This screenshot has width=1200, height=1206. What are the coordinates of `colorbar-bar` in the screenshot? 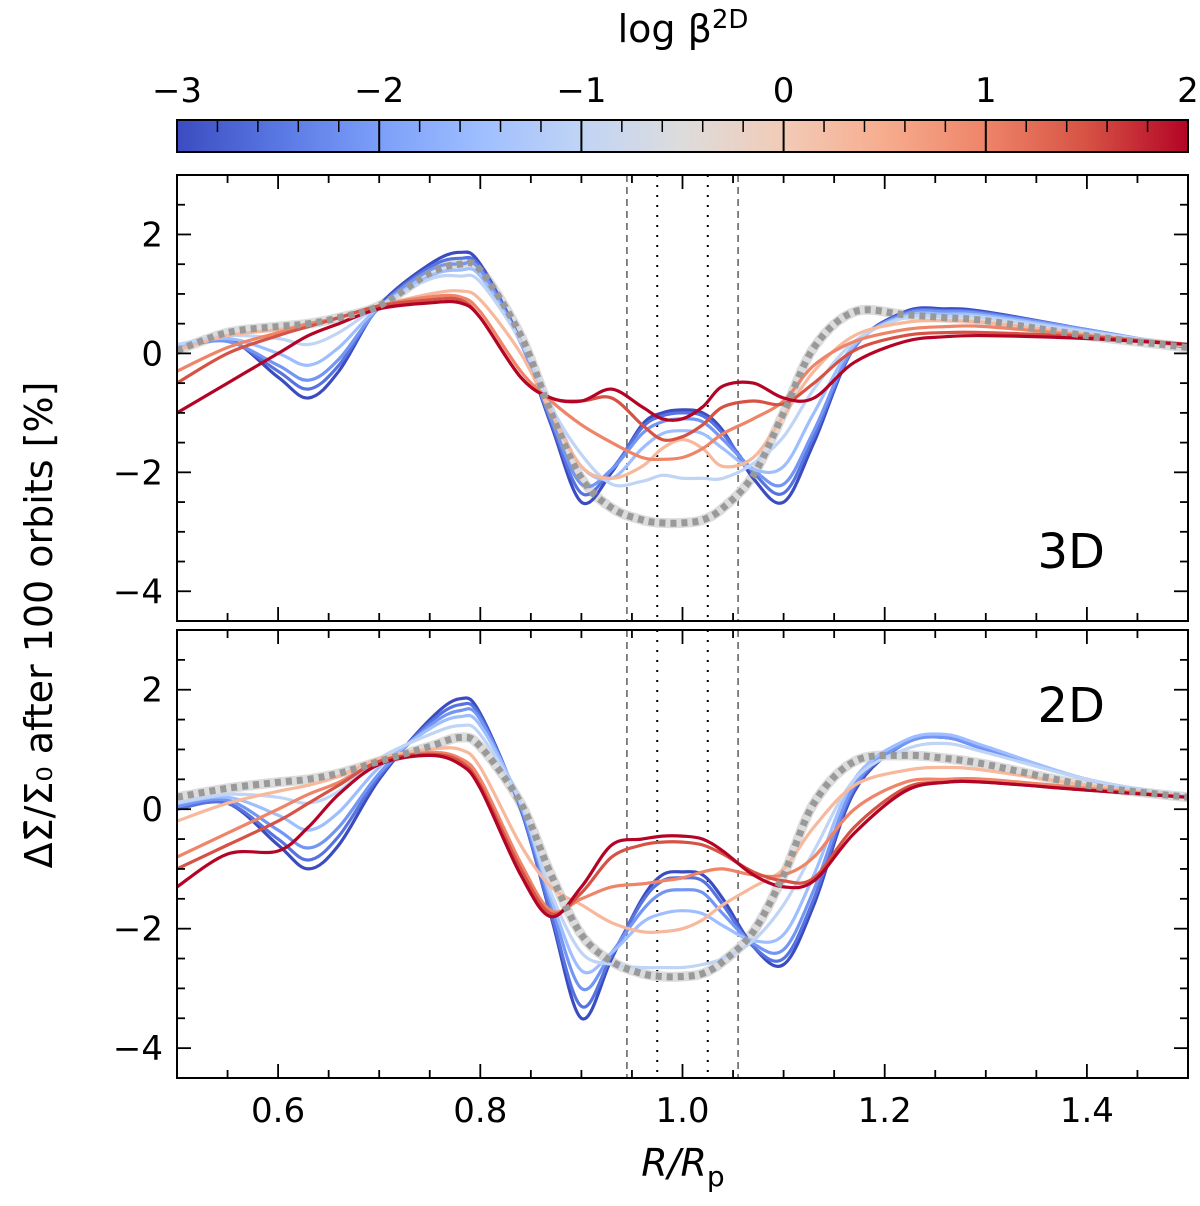 It's located at (682, 136).